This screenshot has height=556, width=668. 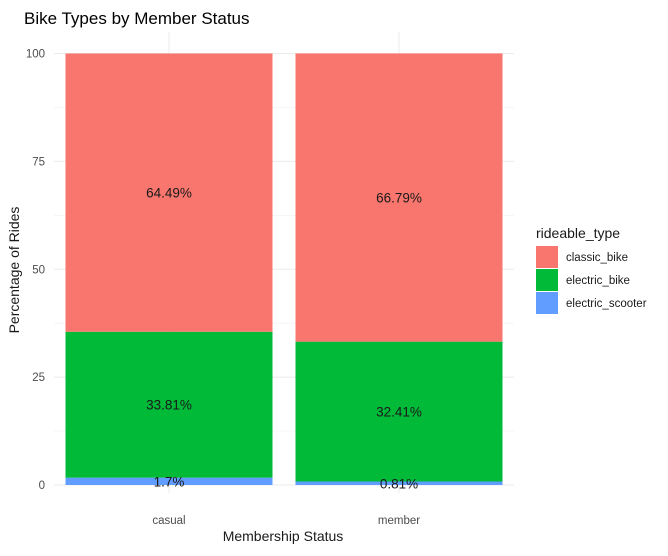 What do you see at coordinates (547, 280) in the screenshot?
I see `legend-key-electric-bike` at bounding box center [547, 280].